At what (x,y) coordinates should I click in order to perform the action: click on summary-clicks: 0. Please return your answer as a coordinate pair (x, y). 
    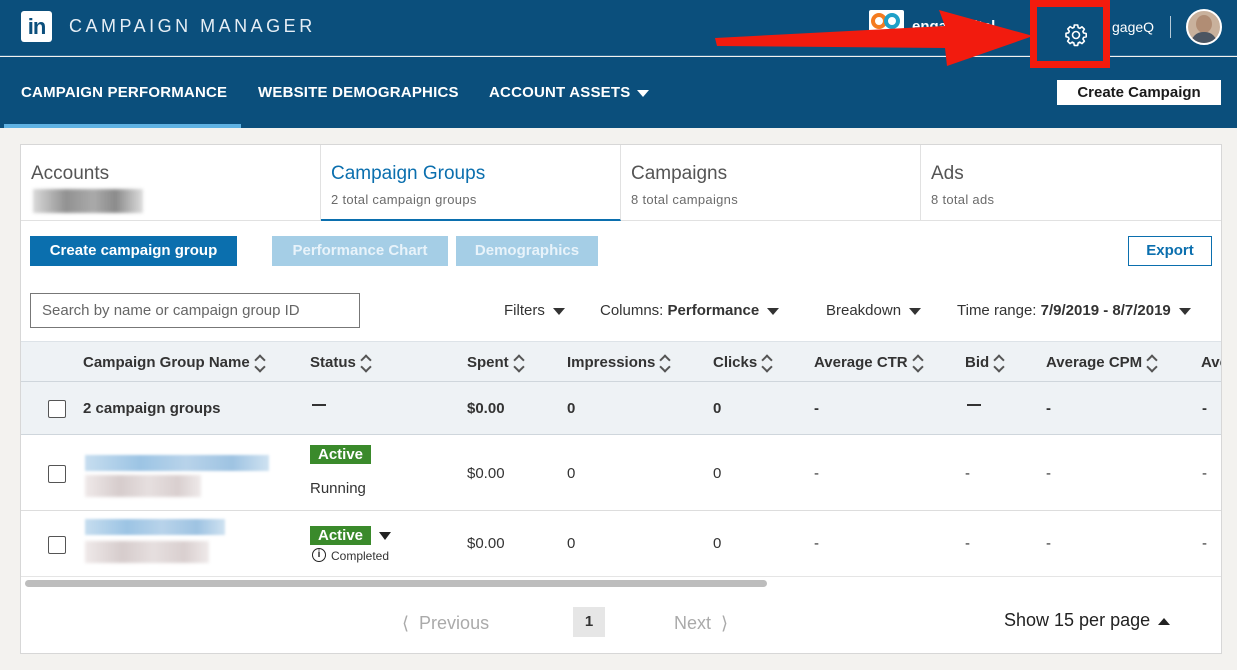
    Looking at the image, I should click on (717, 408).